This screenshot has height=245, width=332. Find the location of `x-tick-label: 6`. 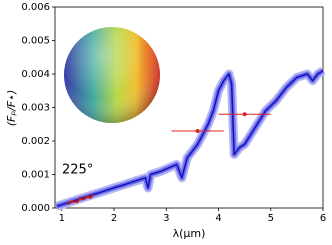

x-tick-label: 6 is located at coordinates (323, 218).